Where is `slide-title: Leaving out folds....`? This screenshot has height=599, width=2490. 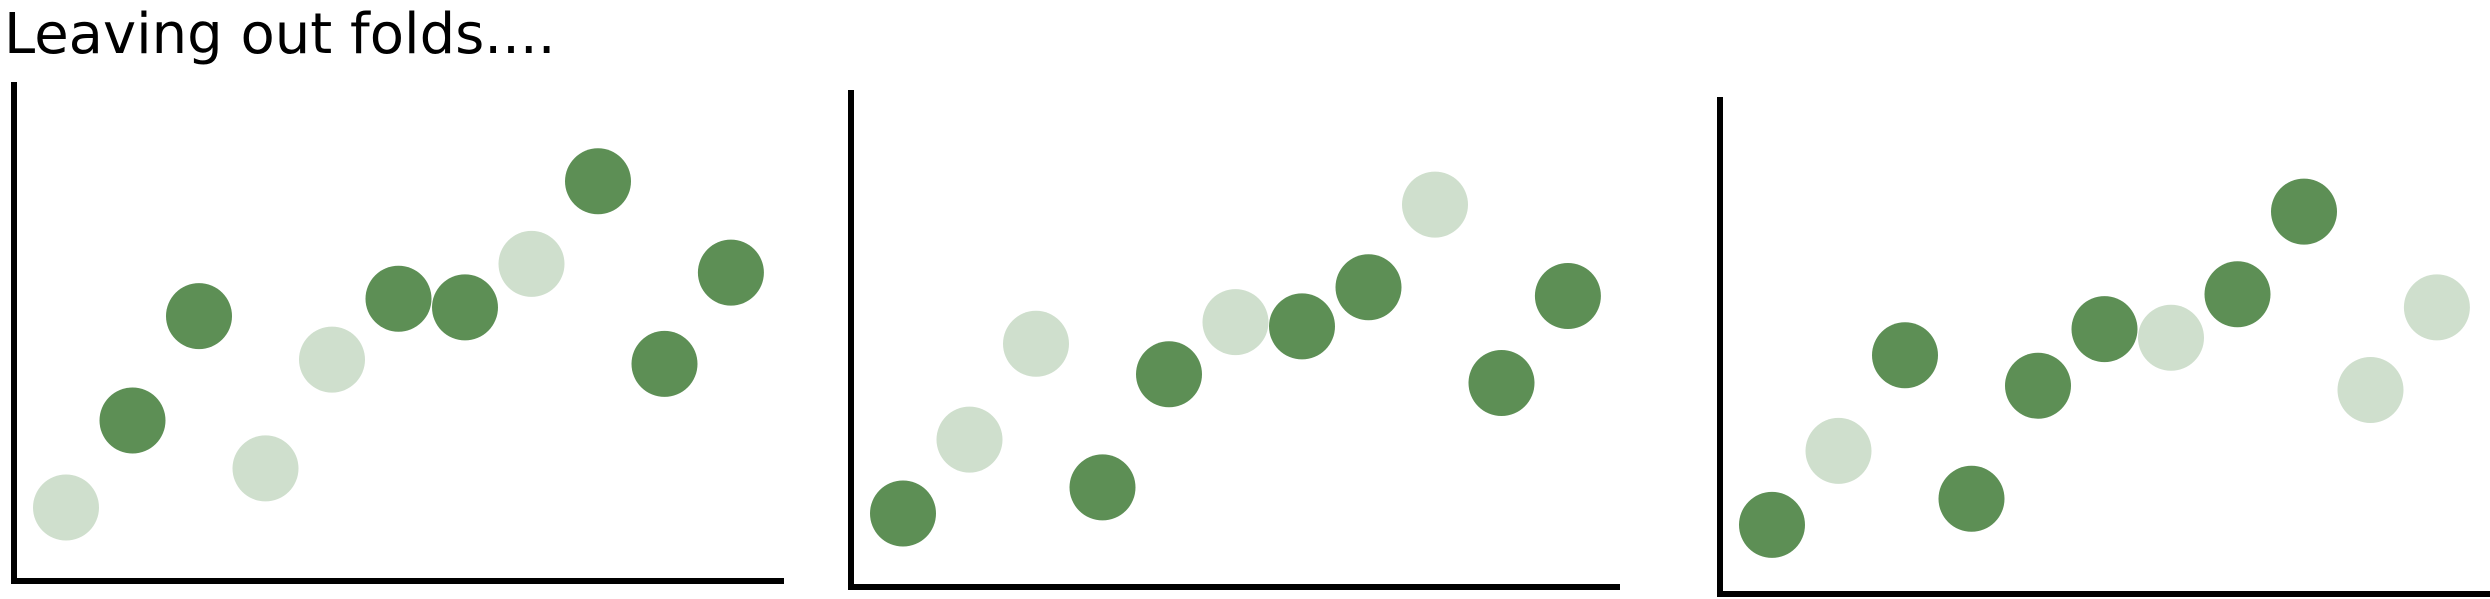 slide-title: Leaving out folds.... is located at coordinates (280, 34).